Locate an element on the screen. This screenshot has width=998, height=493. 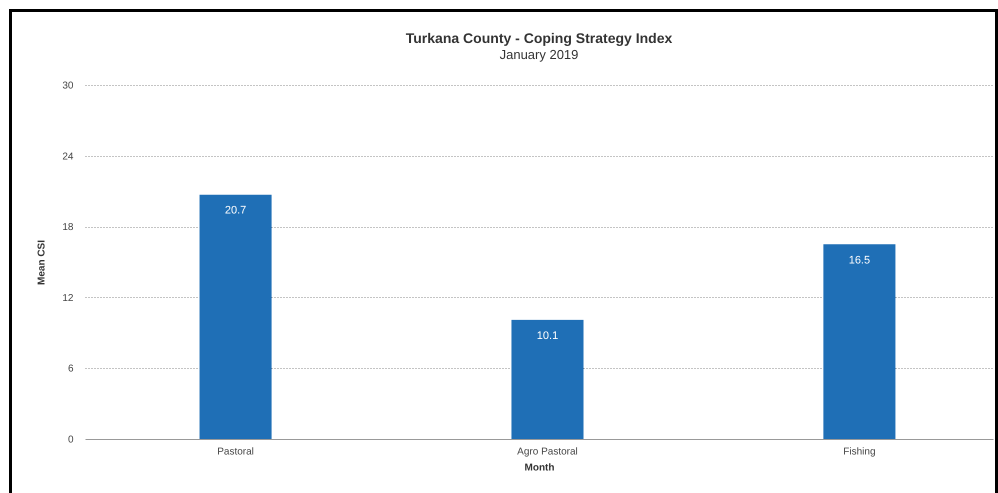
y-tick-label: 24 is located at coordinates (68, 156).